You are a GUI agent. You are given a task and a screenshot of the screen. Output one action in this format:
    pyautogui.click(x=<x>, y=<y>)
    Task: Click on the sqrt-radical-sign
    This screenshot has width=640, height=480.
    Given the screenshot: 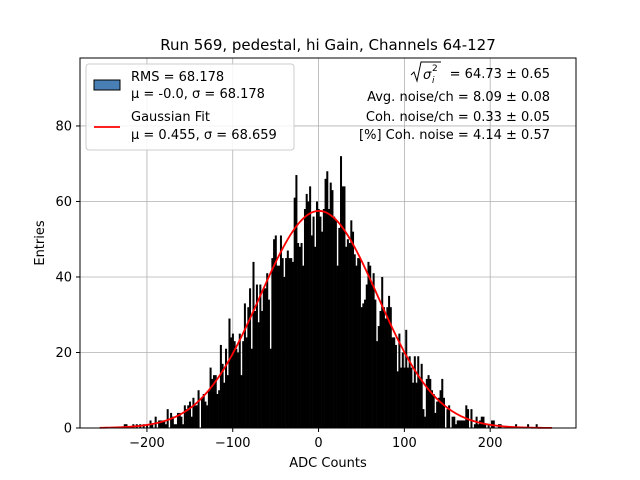 What is the action you would take?
    pyautogui.click(x=425, y=72)
    